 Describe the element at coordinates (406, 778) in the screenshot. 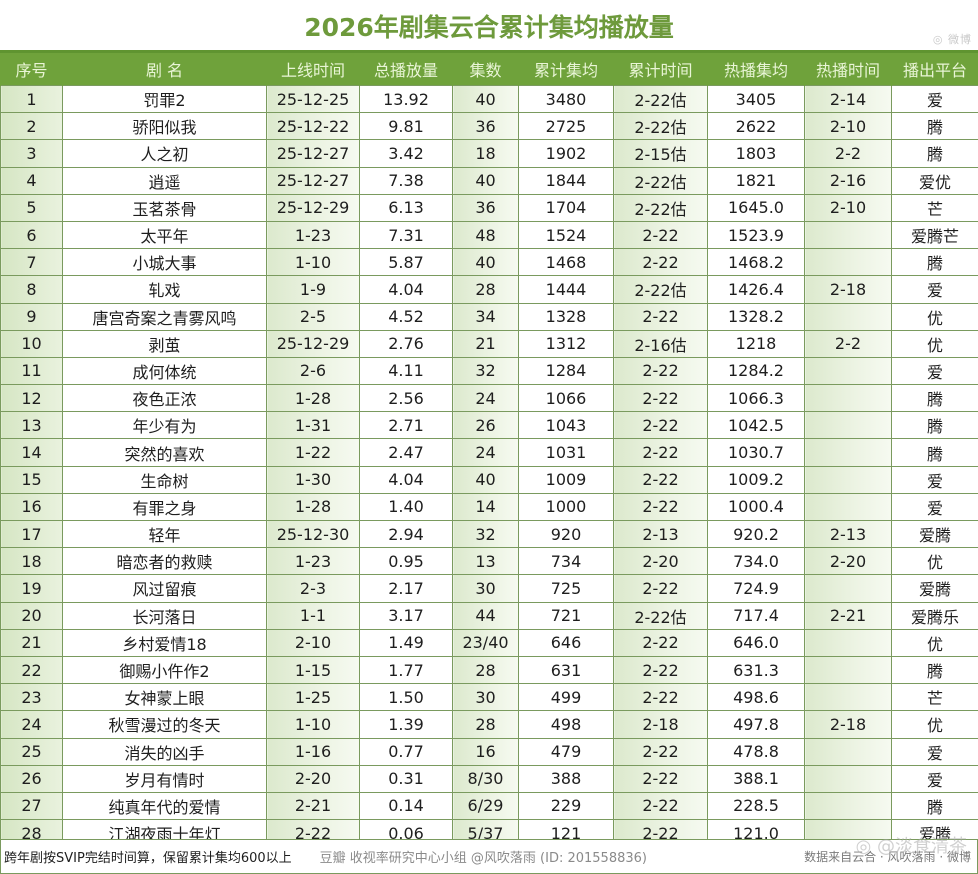

I see `cell-total-views: 0.31` at that location.